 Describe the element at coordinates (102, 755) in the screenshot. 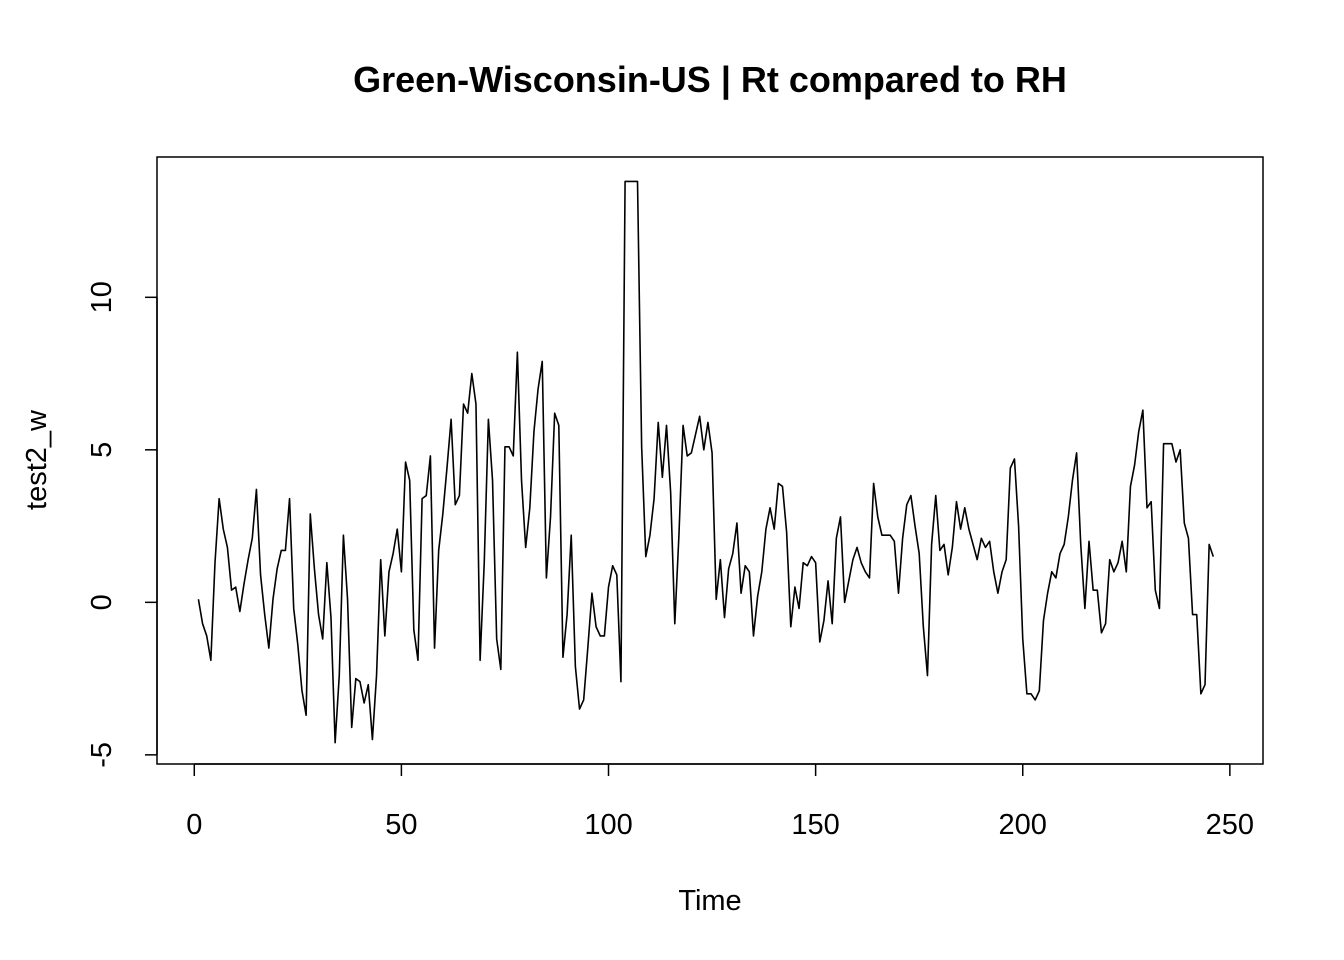

I see `y-tick-label: -5` at that location.